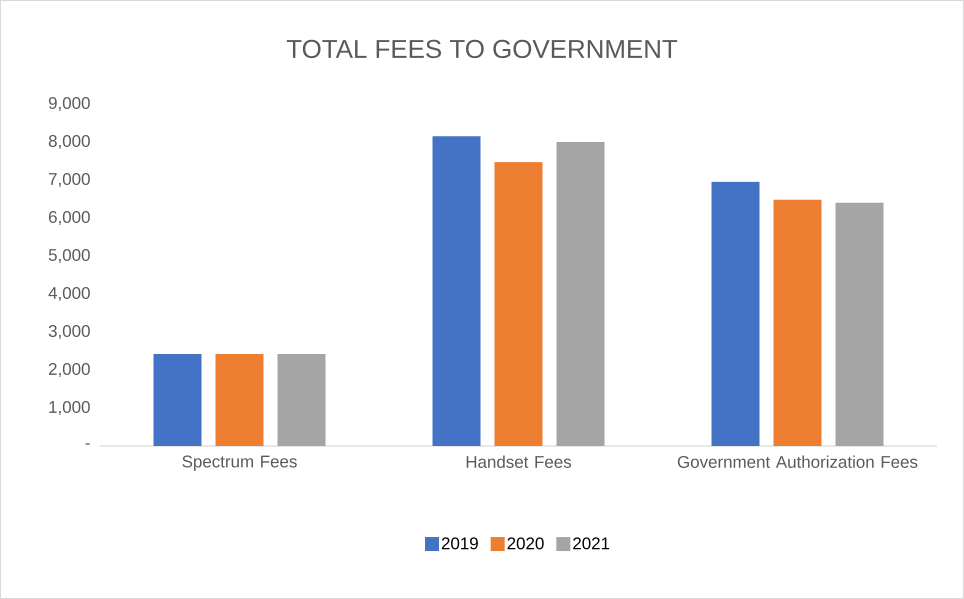 The width and height of the screenshot is (964, 599). Describe the element at coordinates (526, 543) in the screenshot. I see `legend-label: 2020` at that location.